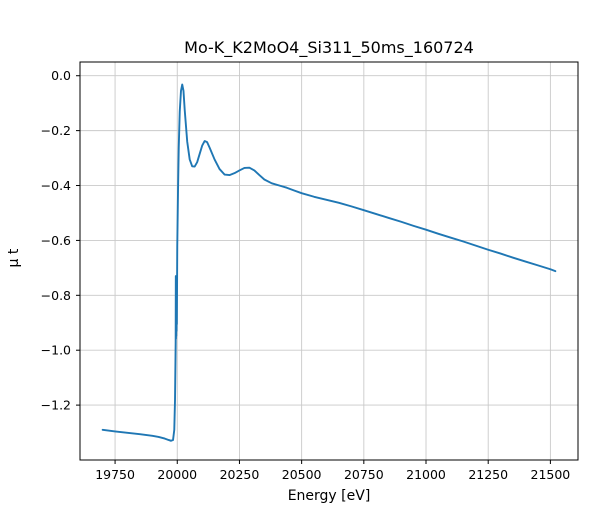 This screenshot has width=600, height=520. I want to click on x-tick-label: 21500, so click(551, 474).